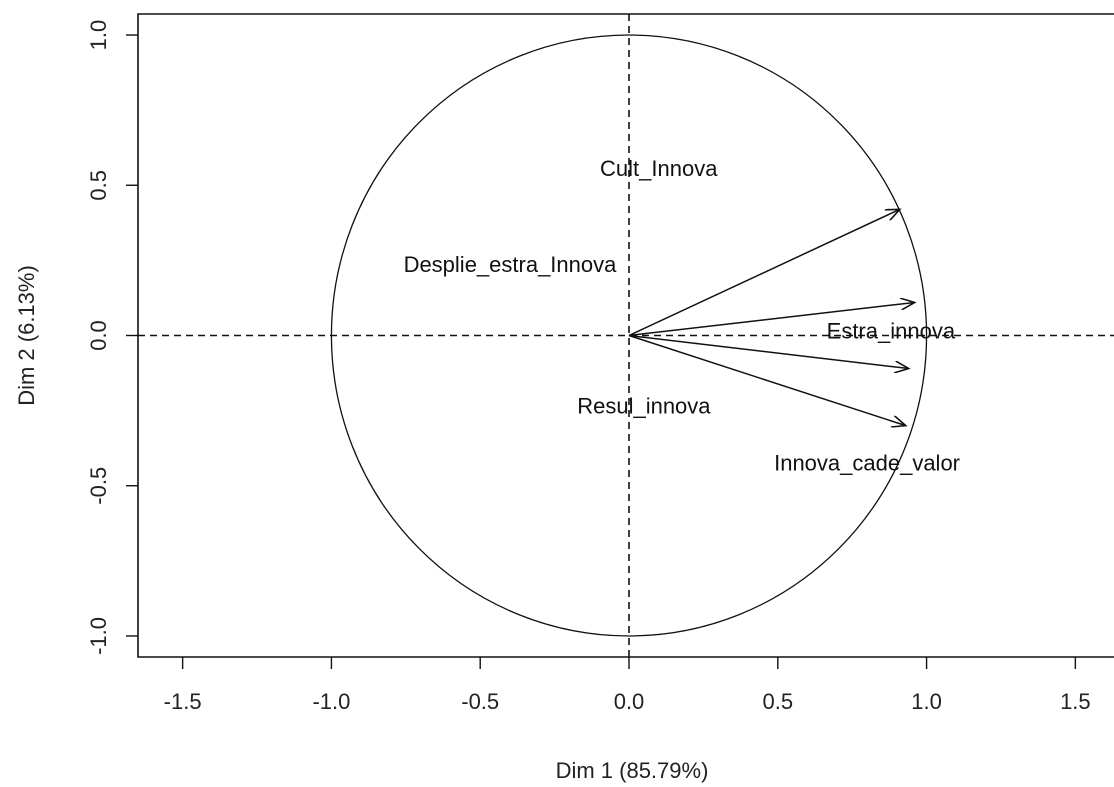 The image size is (1114, 787). What do you see at coordinates (480, 701) in the screenshot?
I see `x-tick-label: -0.5` at bounding box center [480, 701].